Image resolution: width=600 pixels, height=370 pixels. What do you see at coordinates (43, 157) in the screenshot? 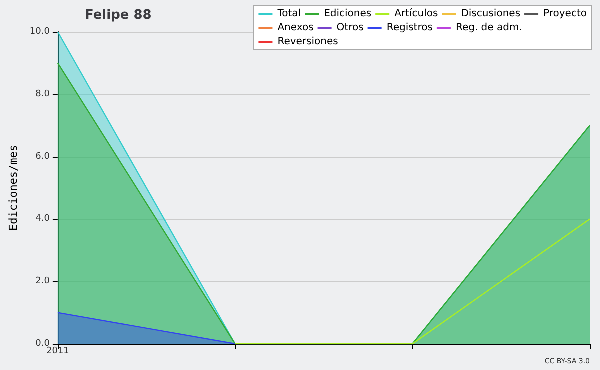
I see `y-tick-label: 6.0` at bounding box center [43, 157].